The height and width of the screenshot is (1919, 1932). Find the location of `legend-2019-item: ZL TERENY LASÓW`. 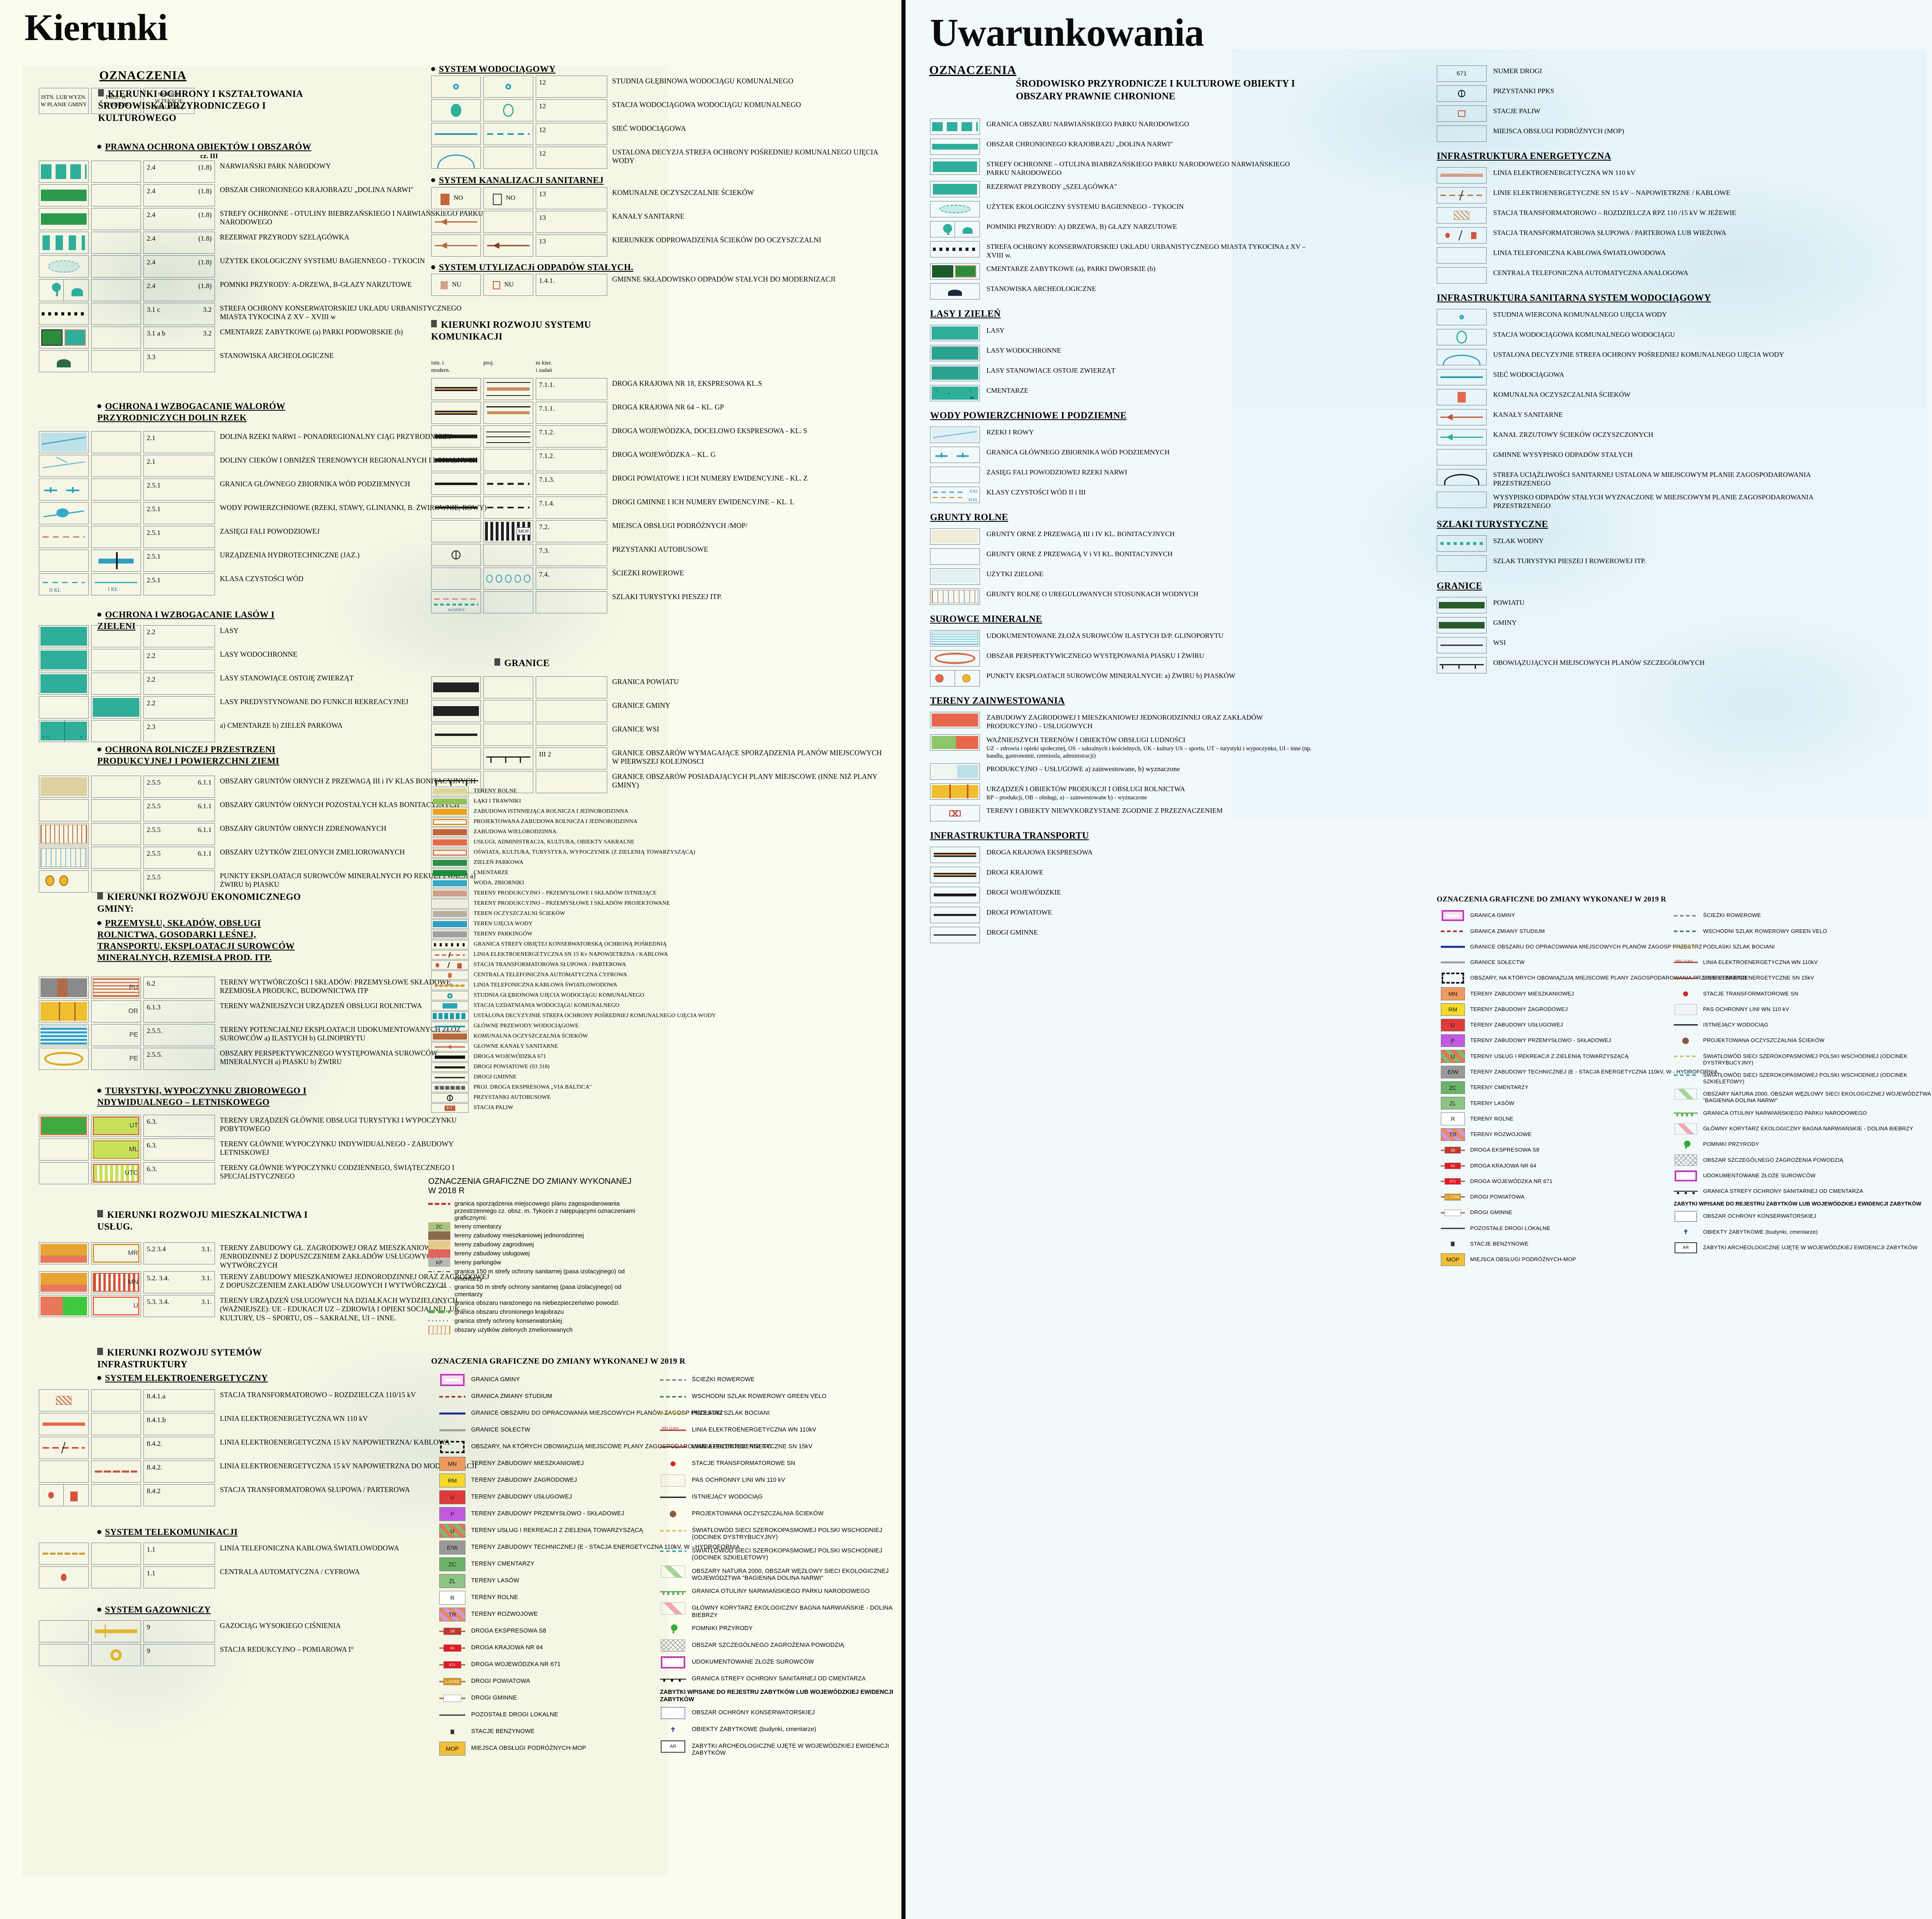

legend-2019-item: ZL TERENY LASÓW is located at coordinates (1594, 1103).